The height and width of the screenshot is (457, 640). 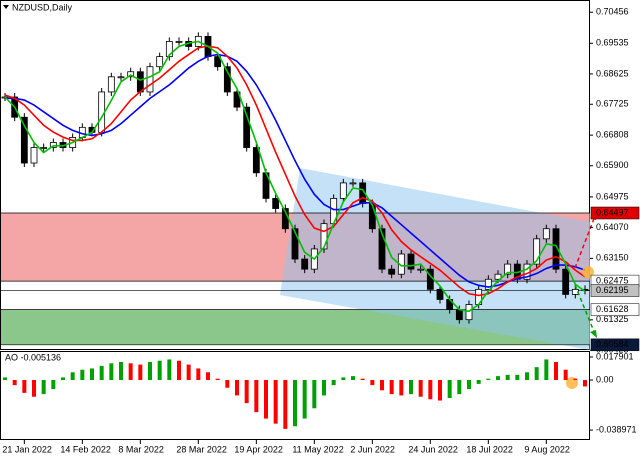 I want to click on y-tick-label: 0.017901, so click(x=615, y=356).